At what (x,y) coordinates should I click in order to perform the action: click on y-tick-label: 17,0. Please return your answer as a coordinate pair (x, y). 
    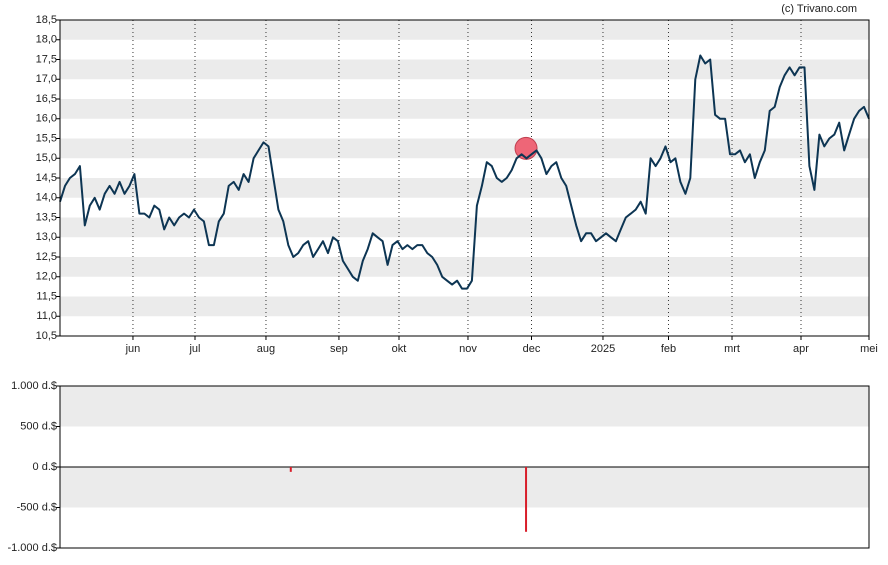
    Looking at the image, I should click on (46, 79).